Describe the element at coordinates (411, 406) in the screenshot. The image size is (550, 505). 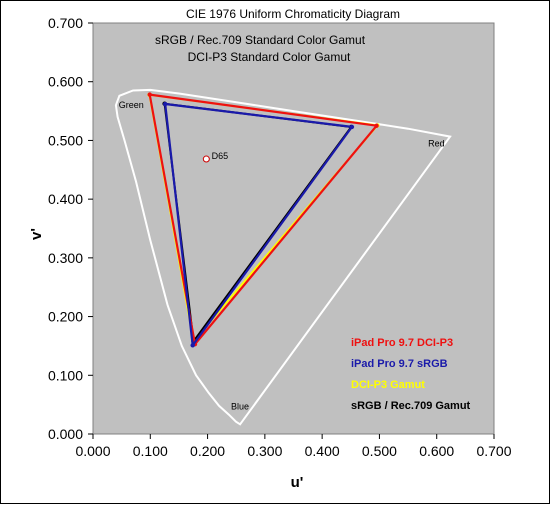
I see `legend-entry: sRGB / Rec.709 Gamut` at that location.